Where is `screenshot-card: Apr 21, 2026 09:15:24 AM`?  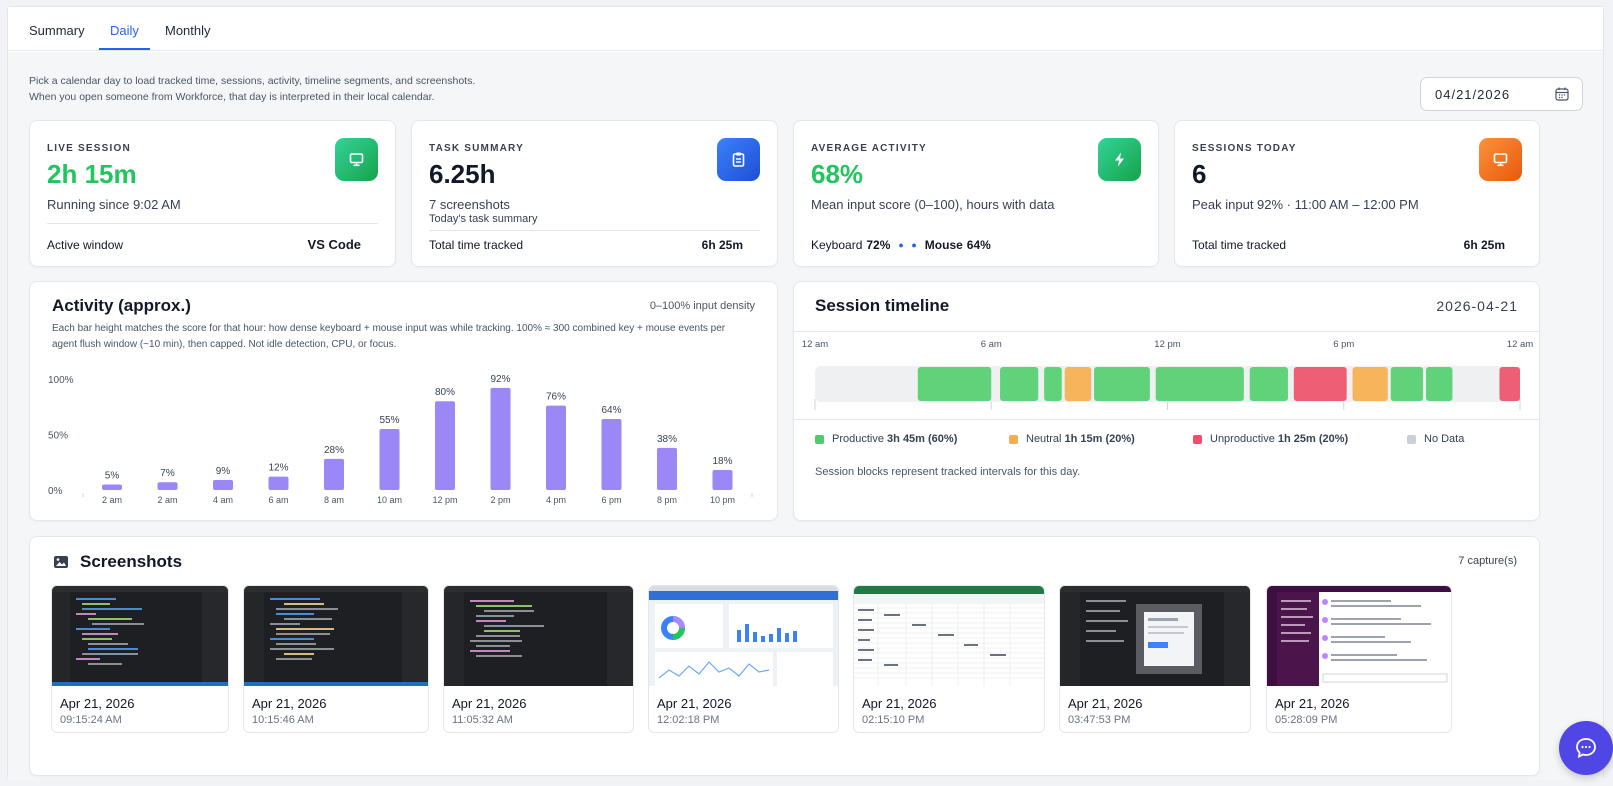
screenshot-card: Apr 21, 2026 09:15:24 AM is located at coordinates (140, 659).